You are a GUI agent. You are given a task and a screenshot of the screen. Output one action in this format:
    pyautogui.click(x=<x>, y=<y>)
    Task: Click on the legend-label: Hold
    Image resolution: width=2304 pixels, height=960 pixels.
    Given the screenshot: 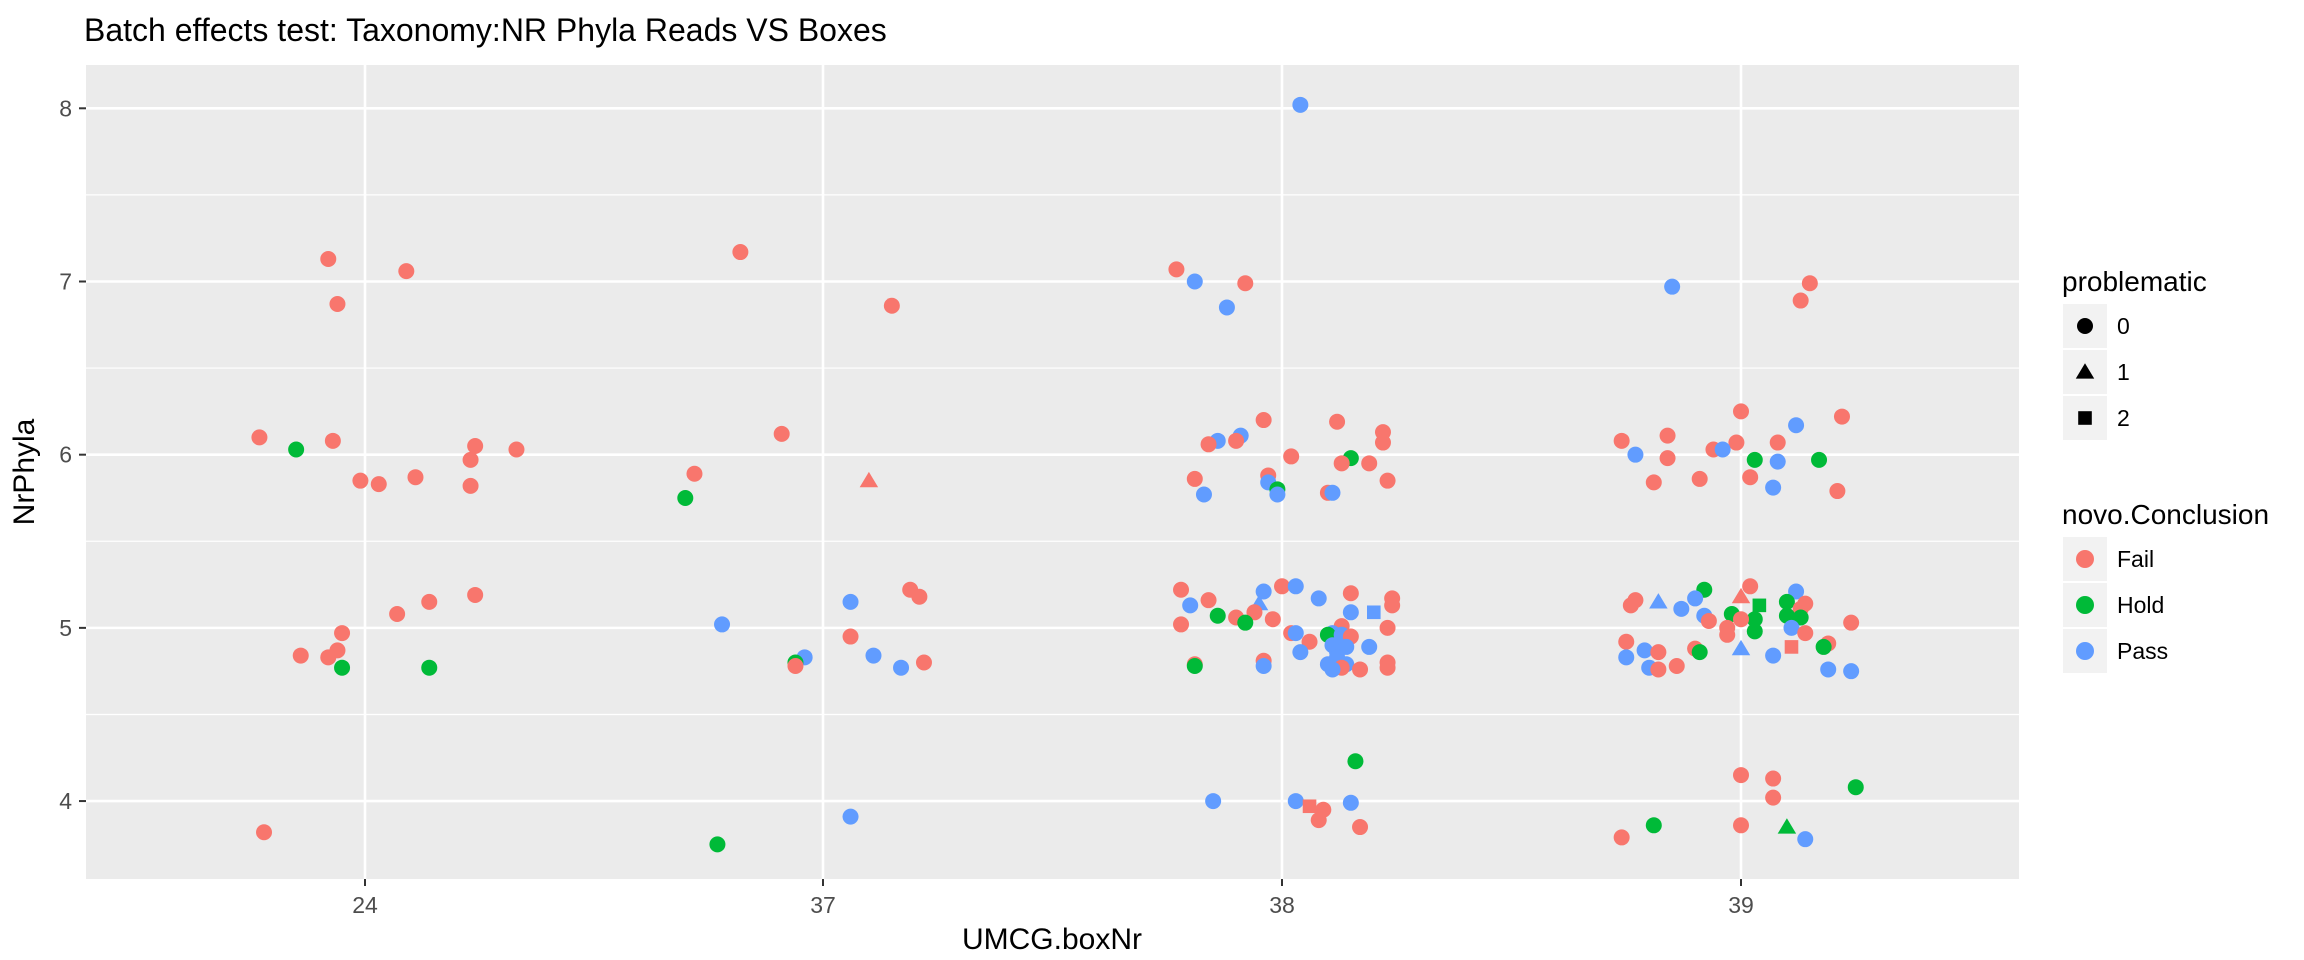 What is the action you would take?
    pyautogui.click(x=2140, y=605)
    